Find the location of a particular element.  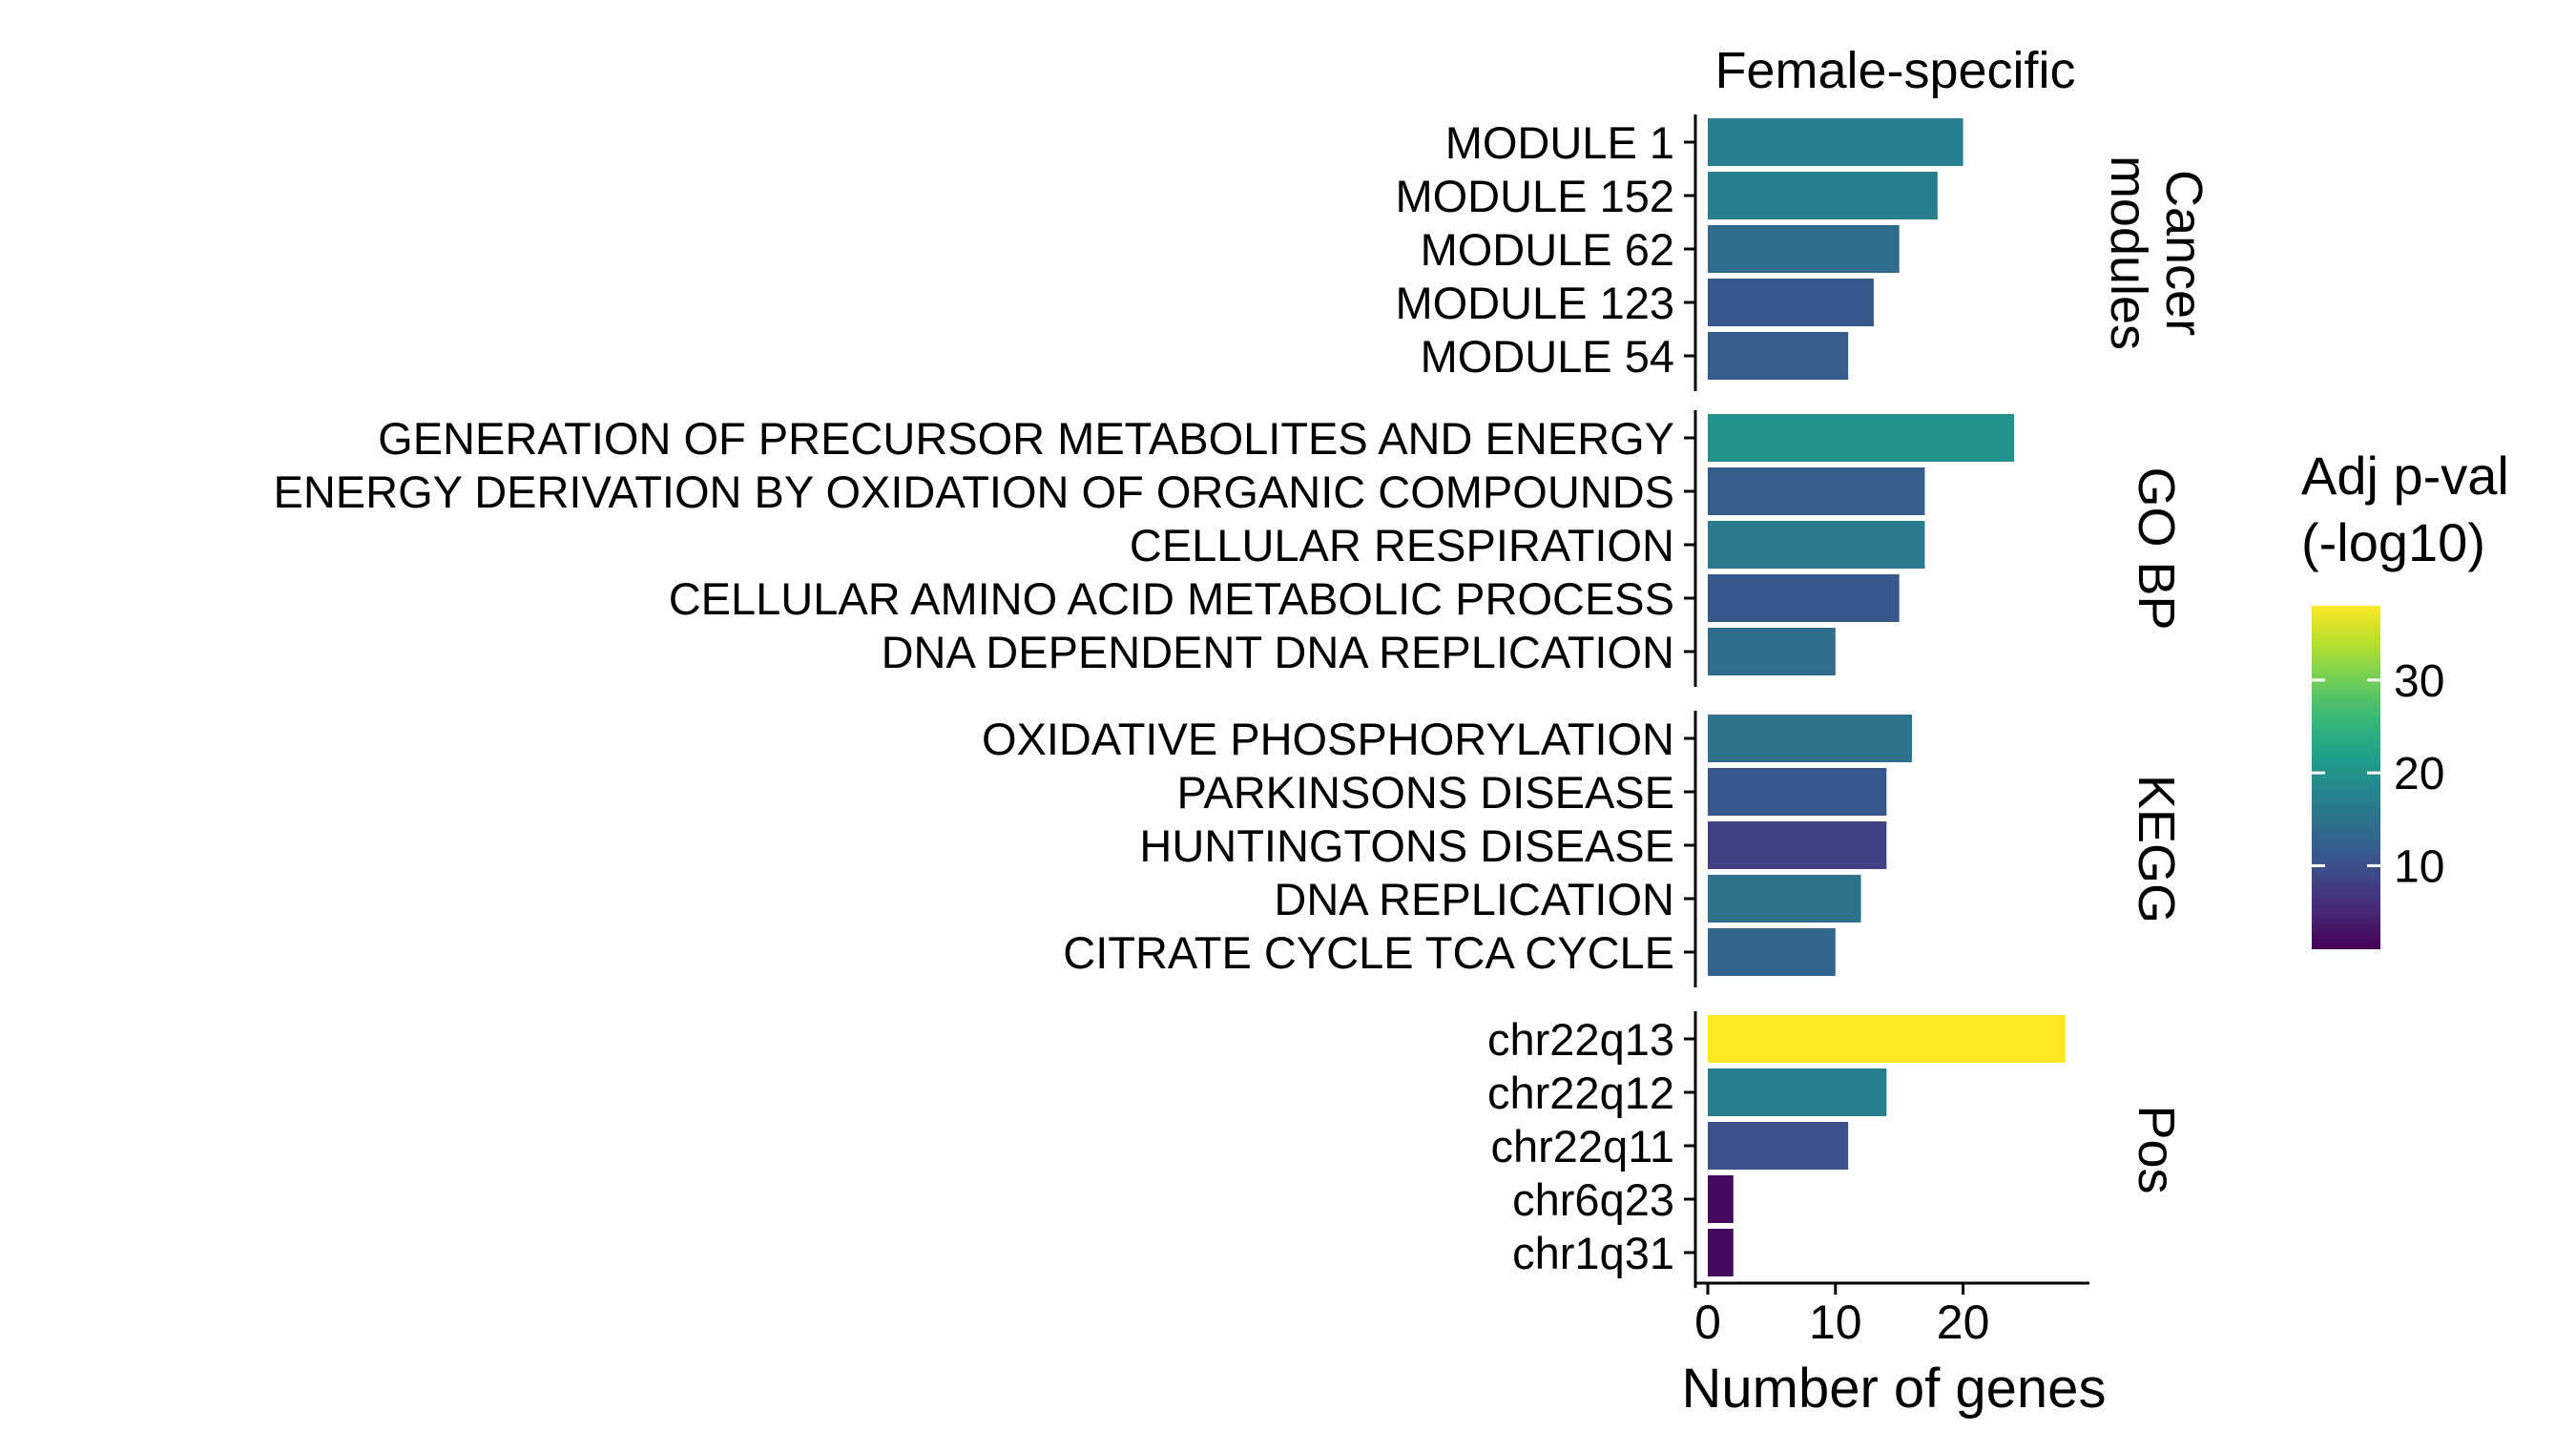

category-label: MODULE 123 is located at coordinates (1534, 303).